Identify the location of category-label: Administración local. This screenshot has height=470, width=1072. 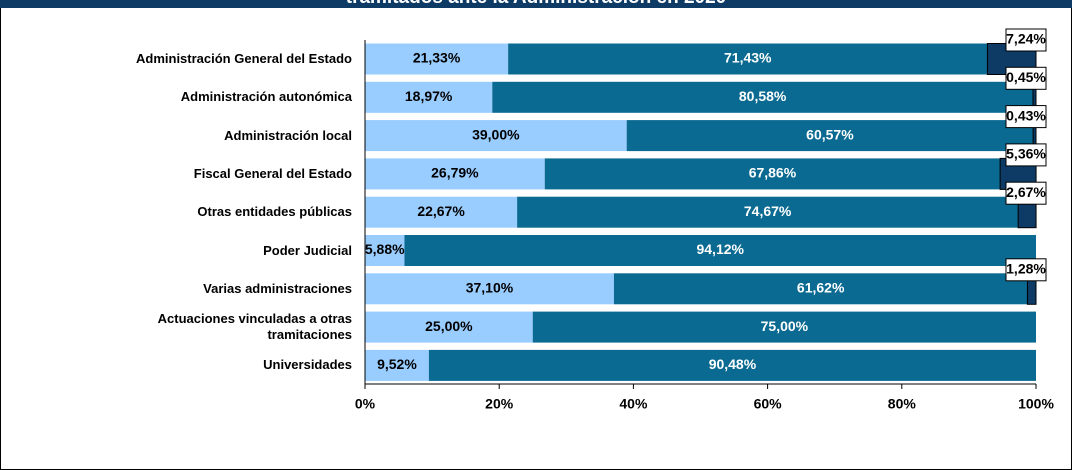
(288, 135).